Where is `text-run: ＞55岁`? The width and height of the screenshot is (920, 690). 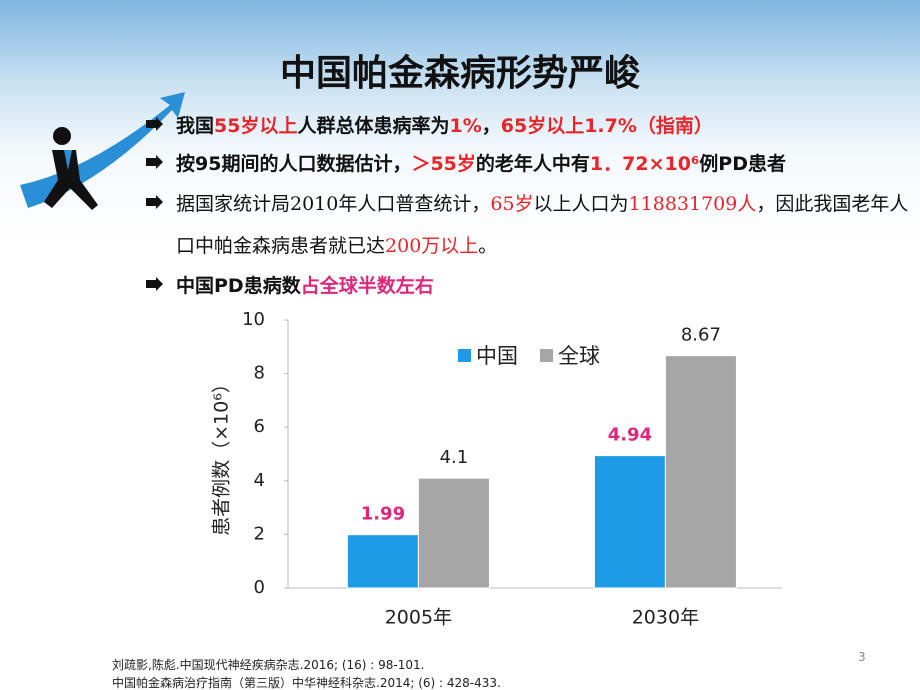
text-run: ＞55岁 is located at coordinates (443, 164).